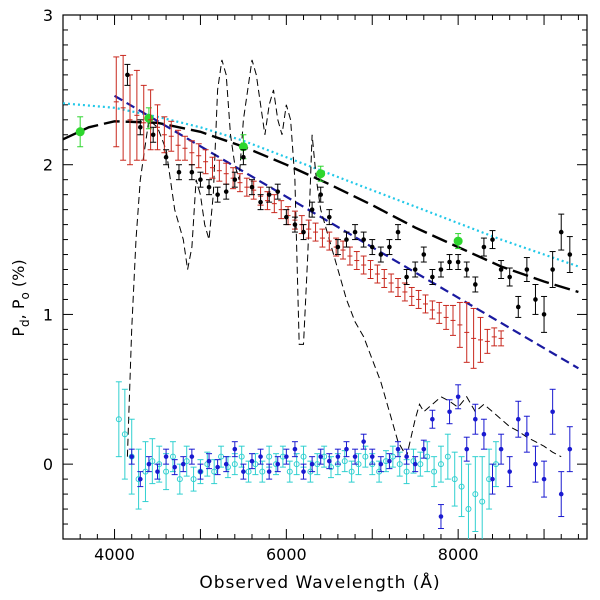 The width and height of the screenshot is (600, 600). What do you see at coordinates (18, 314) in the screenshot?
I see `y-label-sep: ,` at bounding box center [18, 314].